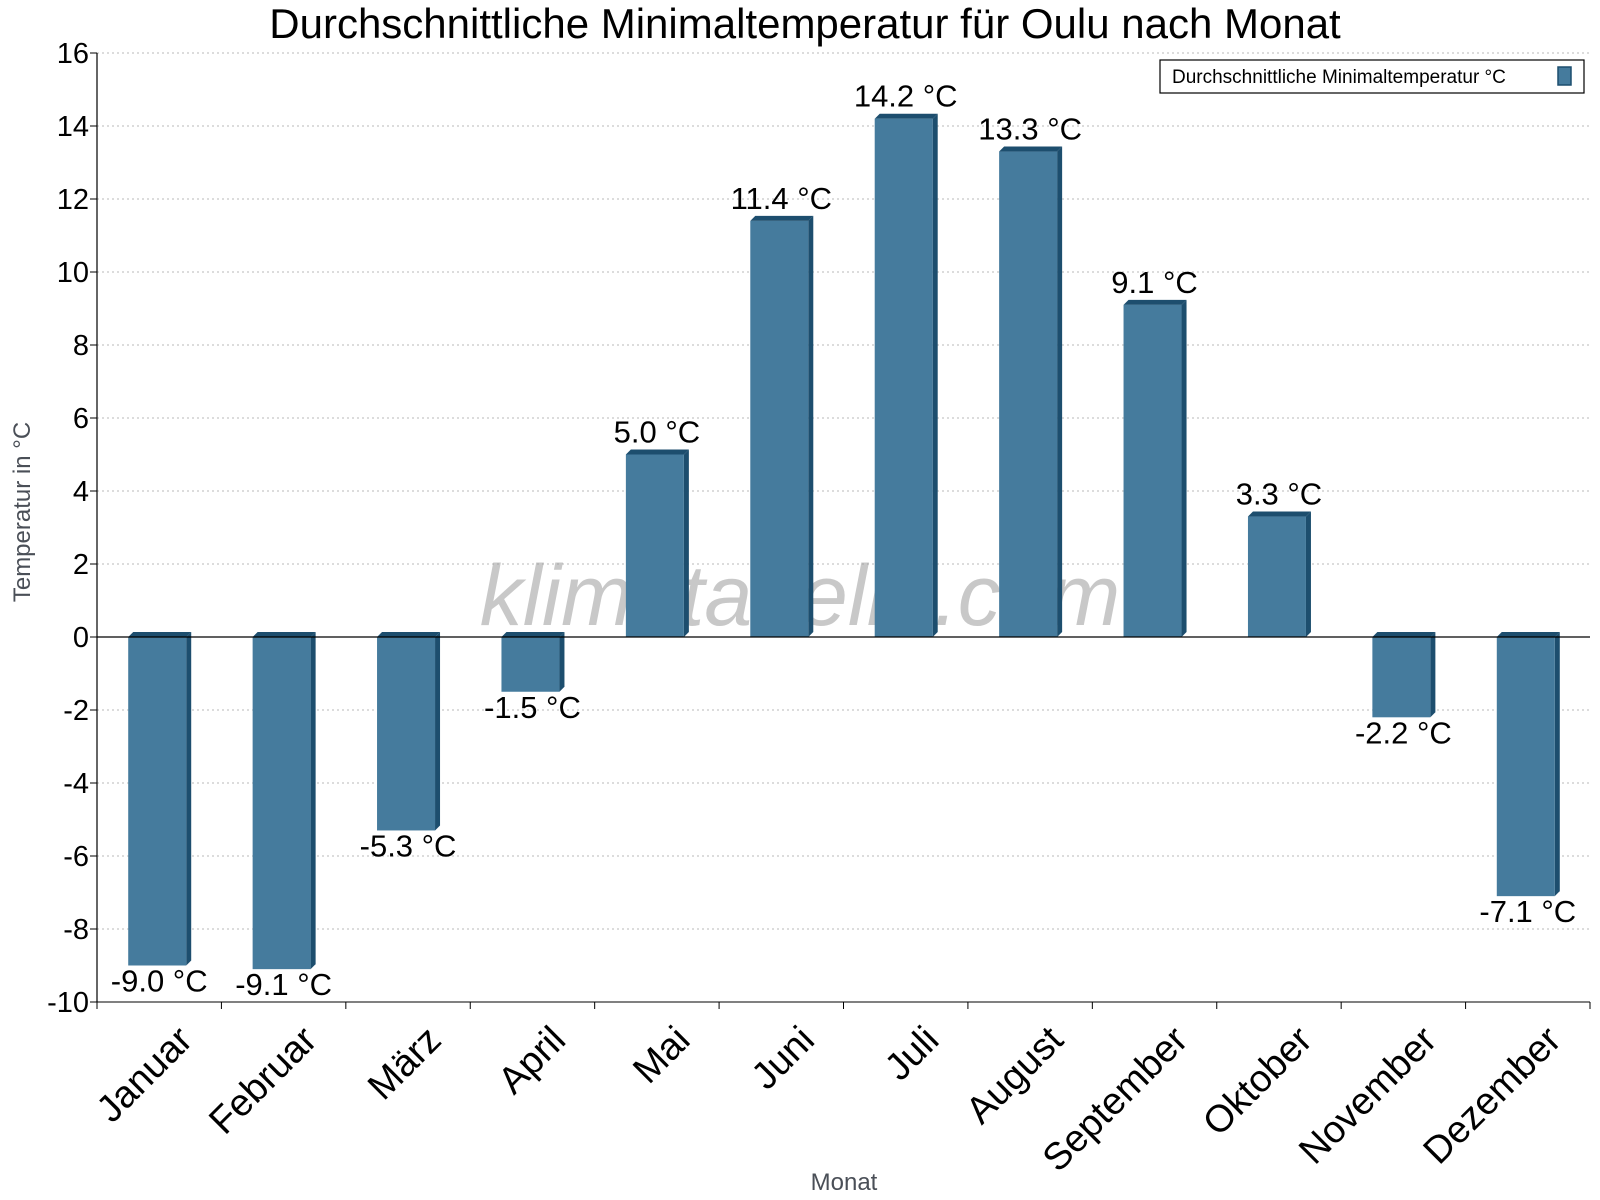 The image size is (1600, 1200). I want to click on x-tick-label: März, so click(404, 1063).